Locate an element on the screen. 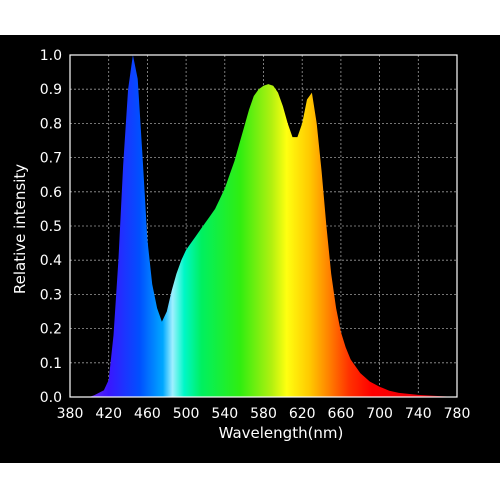 Image resolution: width=500 pixels, height=500 pixels. x-tick-label: 540 is located at coordinates (224, 414).